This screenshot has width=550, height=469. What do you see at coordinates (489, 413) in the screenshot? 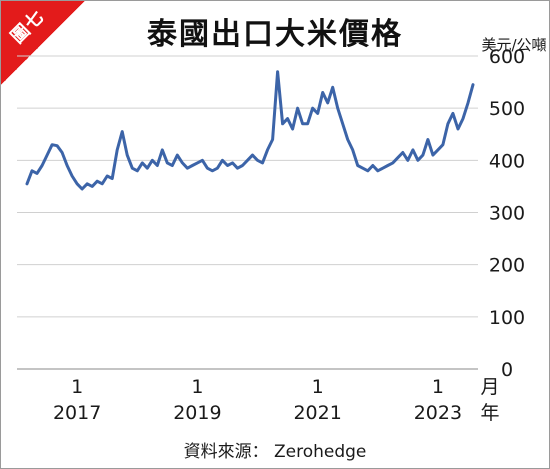
I see `x-unit-label-1: 年` at bounding box center [489, 413].